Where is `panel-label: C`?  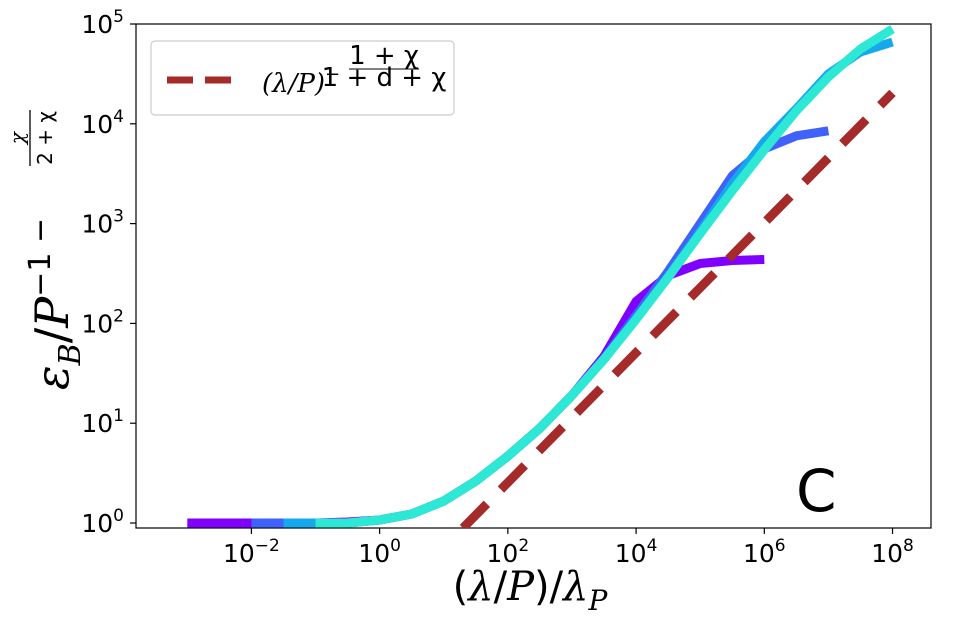 panel-label: C is located at coordinates (816, 491).